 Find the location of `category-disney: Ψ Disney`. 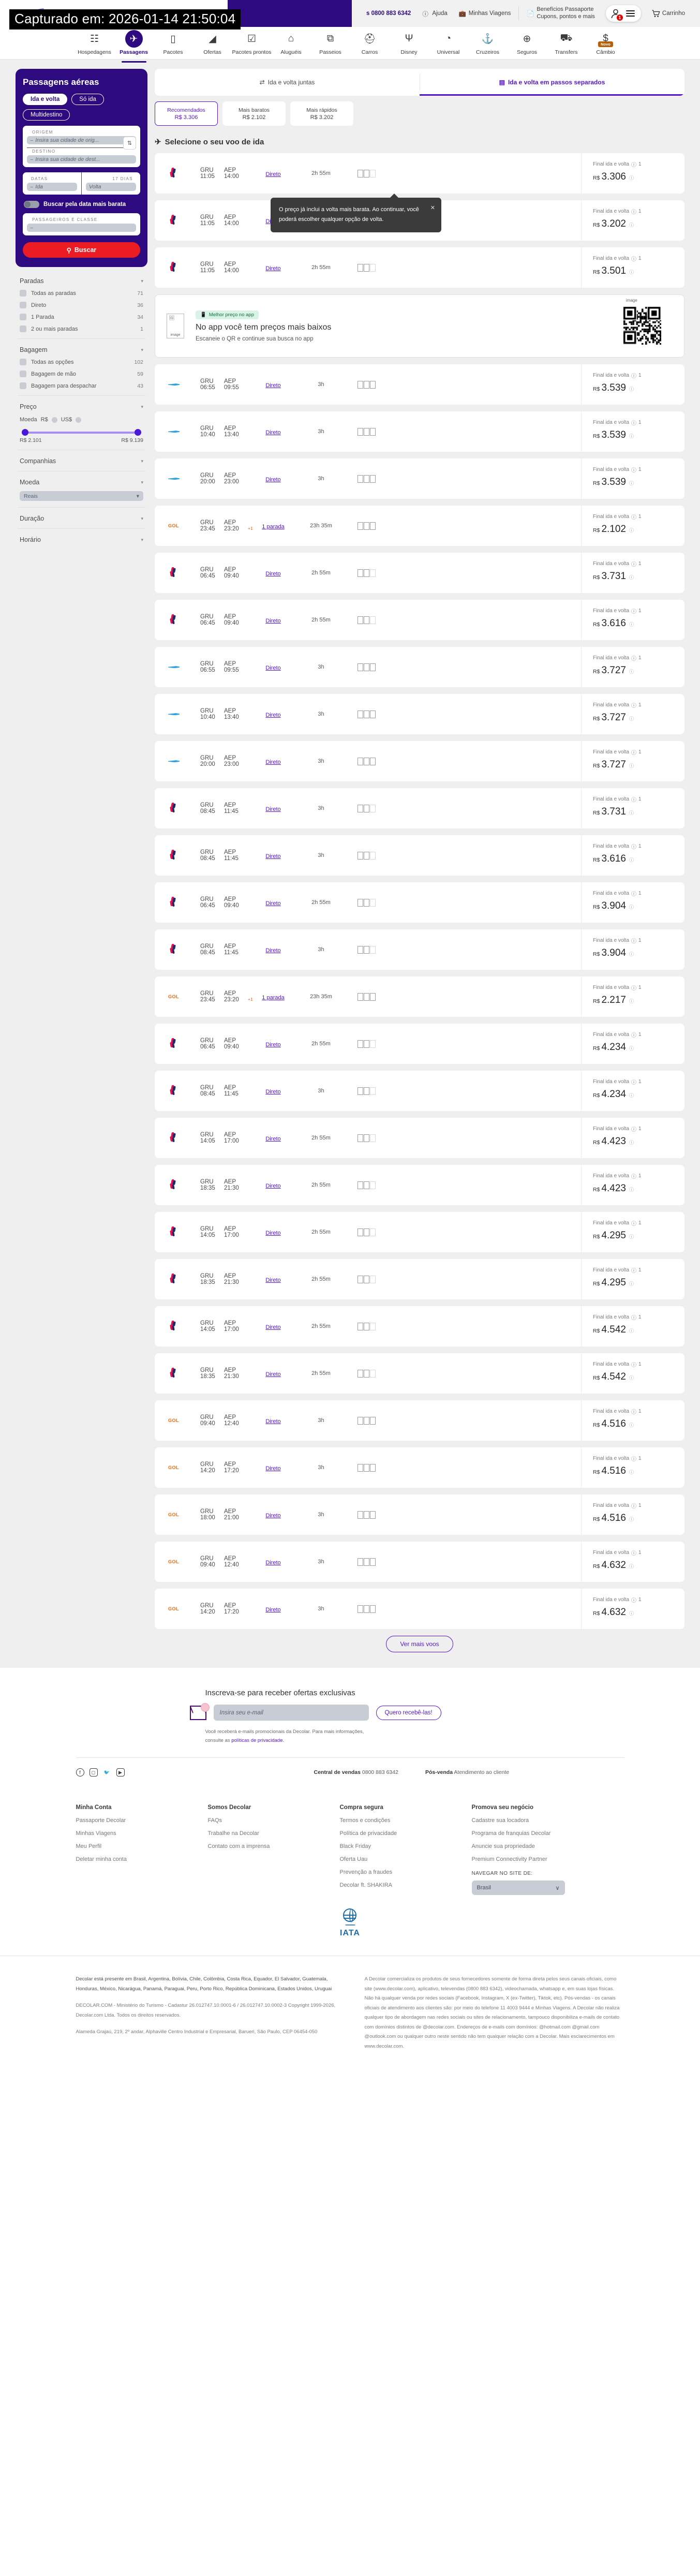

category-disney: Ψ Disney is located at coordinates (409, 44).